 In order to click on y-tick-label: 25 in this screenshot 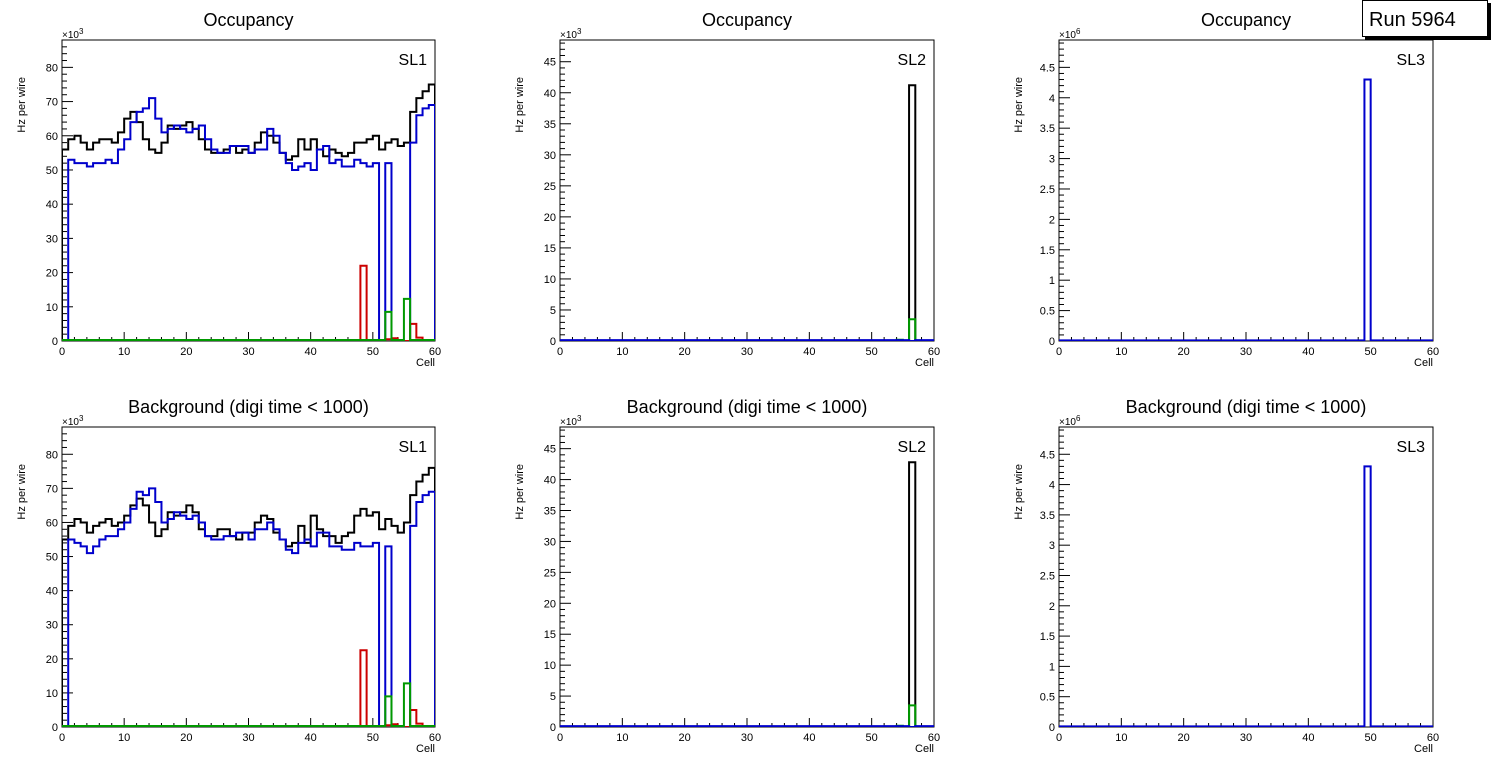, I will do `click(550, 573)`.